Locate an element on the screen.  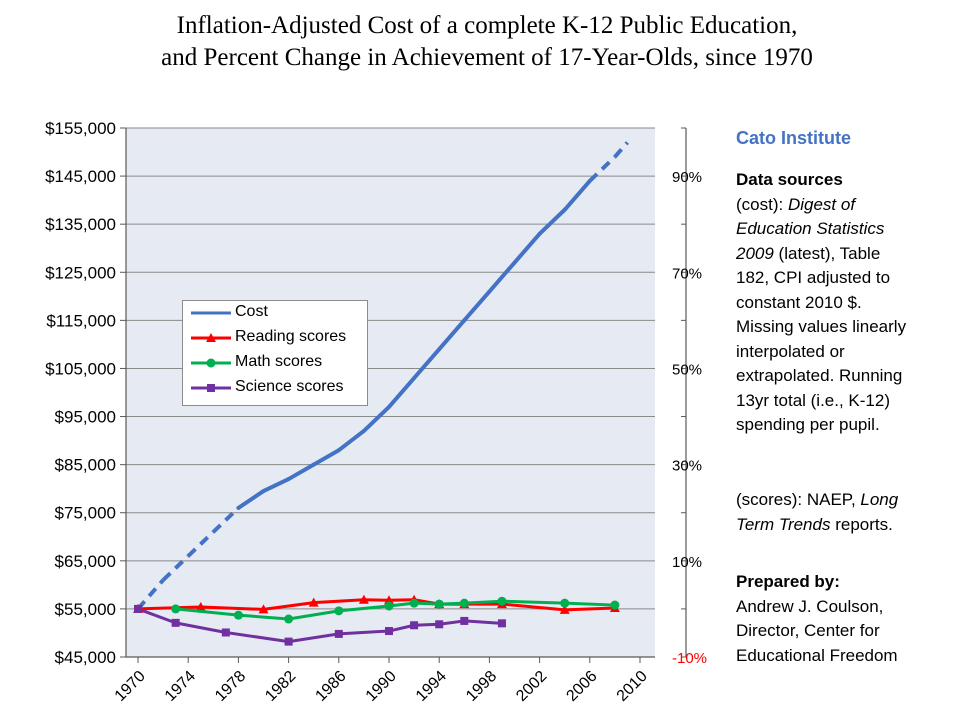
cost-source-title: Education Statistics is located at coordinates (810, 228).